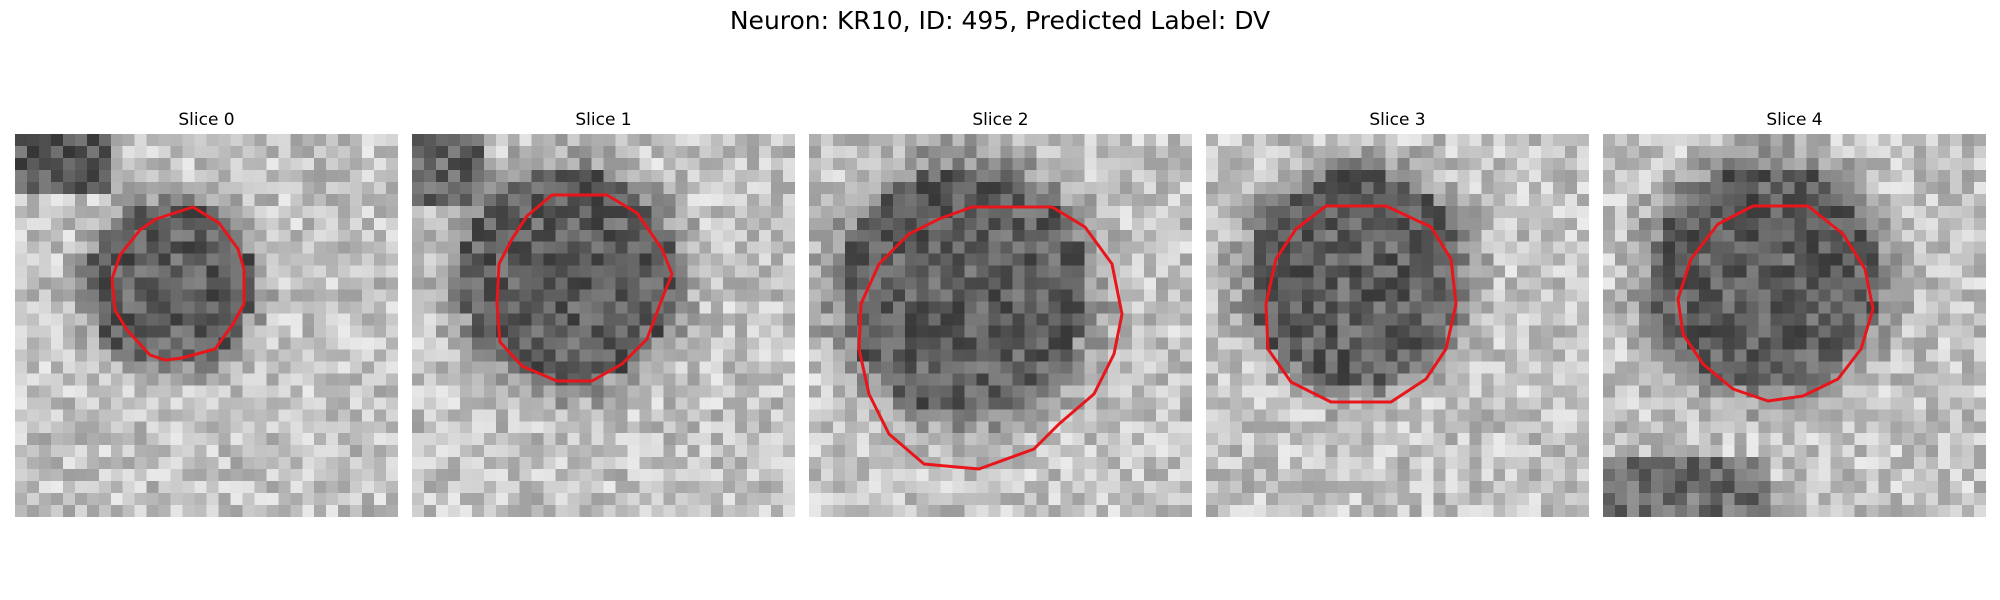 This screenshot has height=600, width=2000. Describe the element at coordinates (1794, 120) in the screenshot. I see `slice-title-4: Slice 4` at that location.